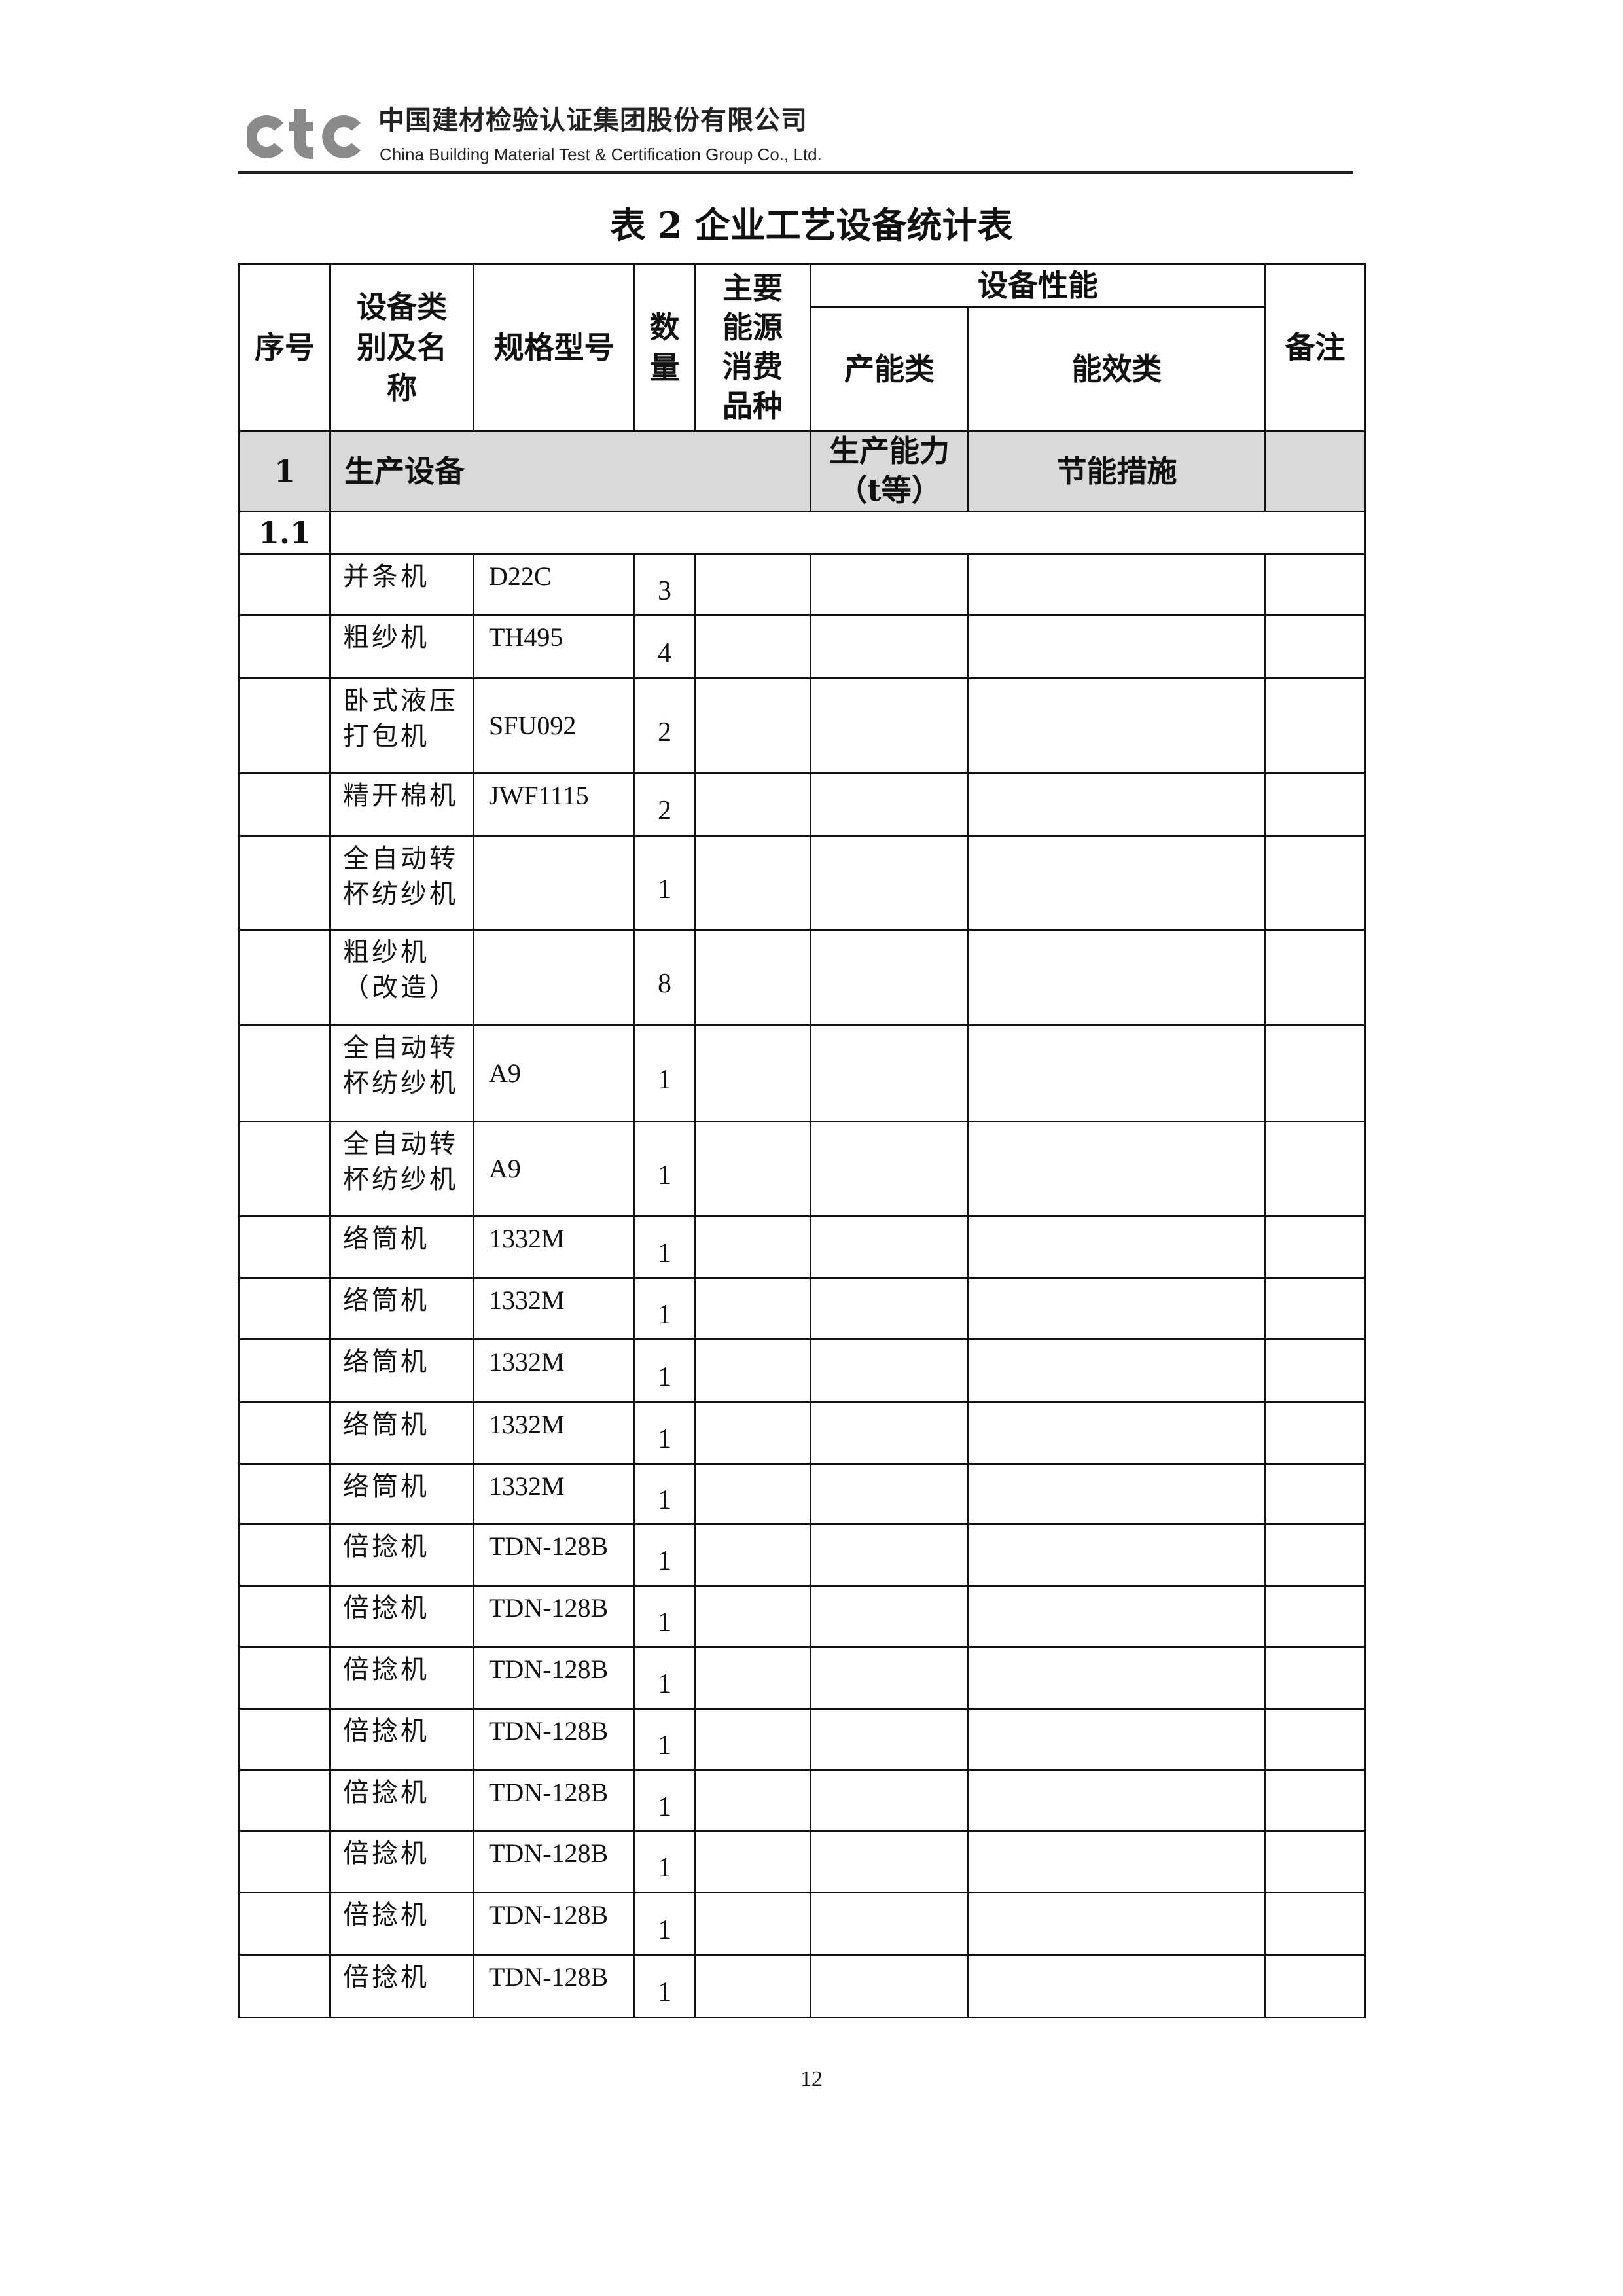  I want to click on header-energy: 主要能源消费品种, so click(753, 347).